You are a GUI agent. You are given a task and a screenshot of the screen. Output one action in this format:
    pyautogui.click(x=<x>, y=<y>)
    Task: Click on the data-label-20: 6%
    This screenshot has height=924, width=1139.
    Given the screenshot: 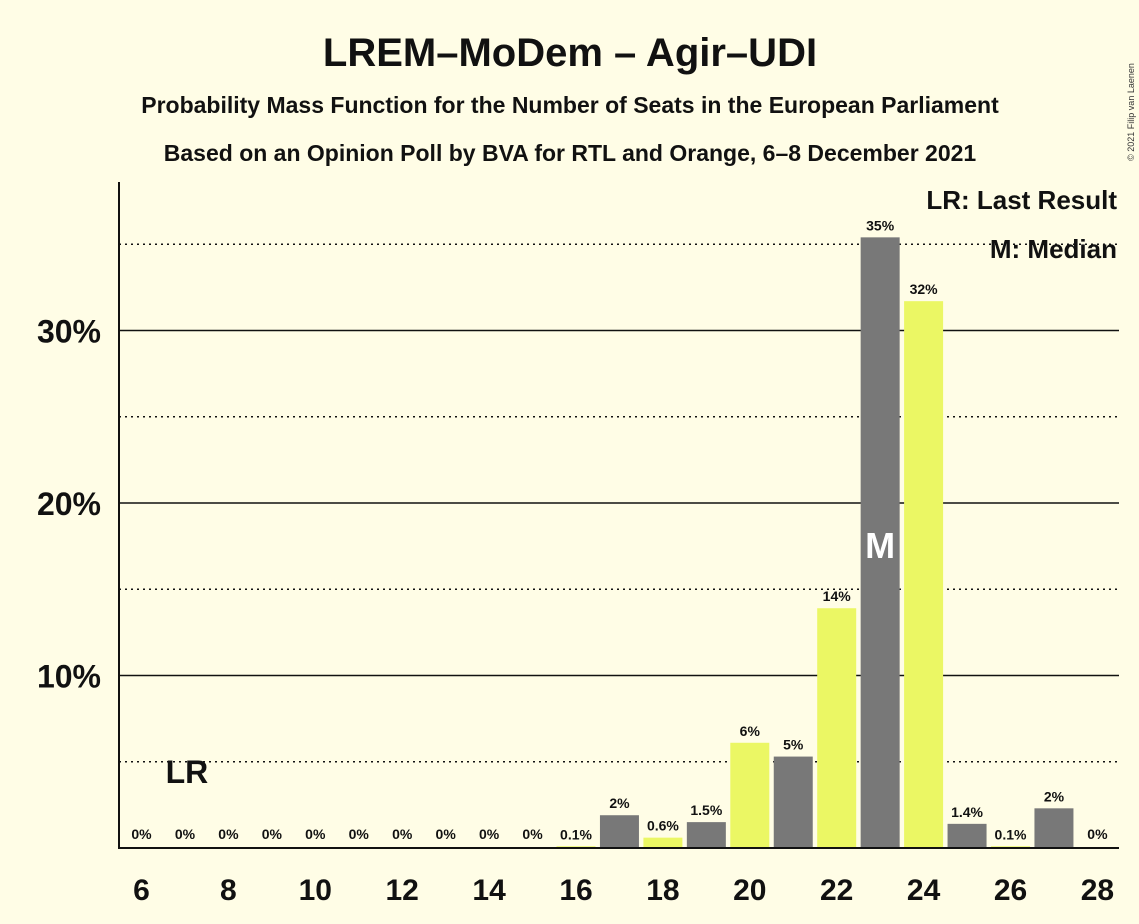 What is the action you would take?
    pyautogui.click(x=750, y=731)
    